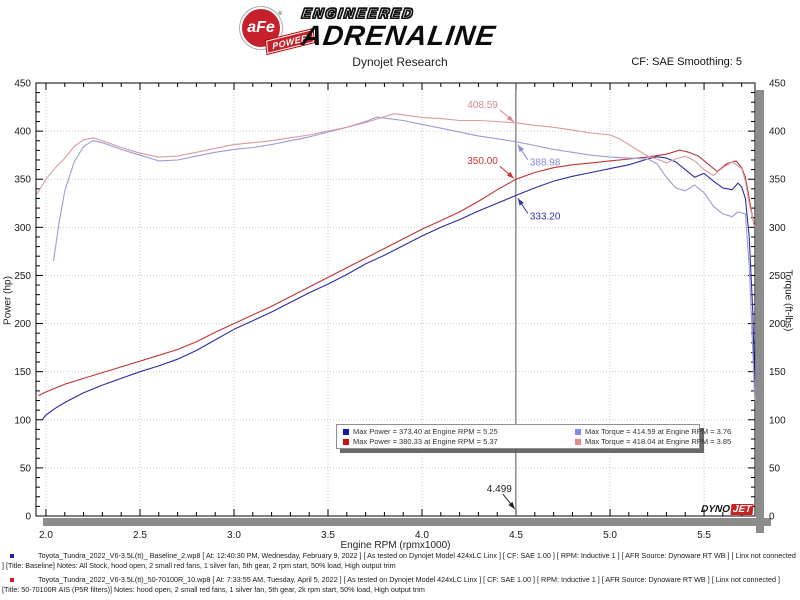 This screenshot has height=600, width=800. I want to click on legend-item-max-power-mod: Max Power = 380.33 at Engine RPM = 5.37, so click(459, 441).